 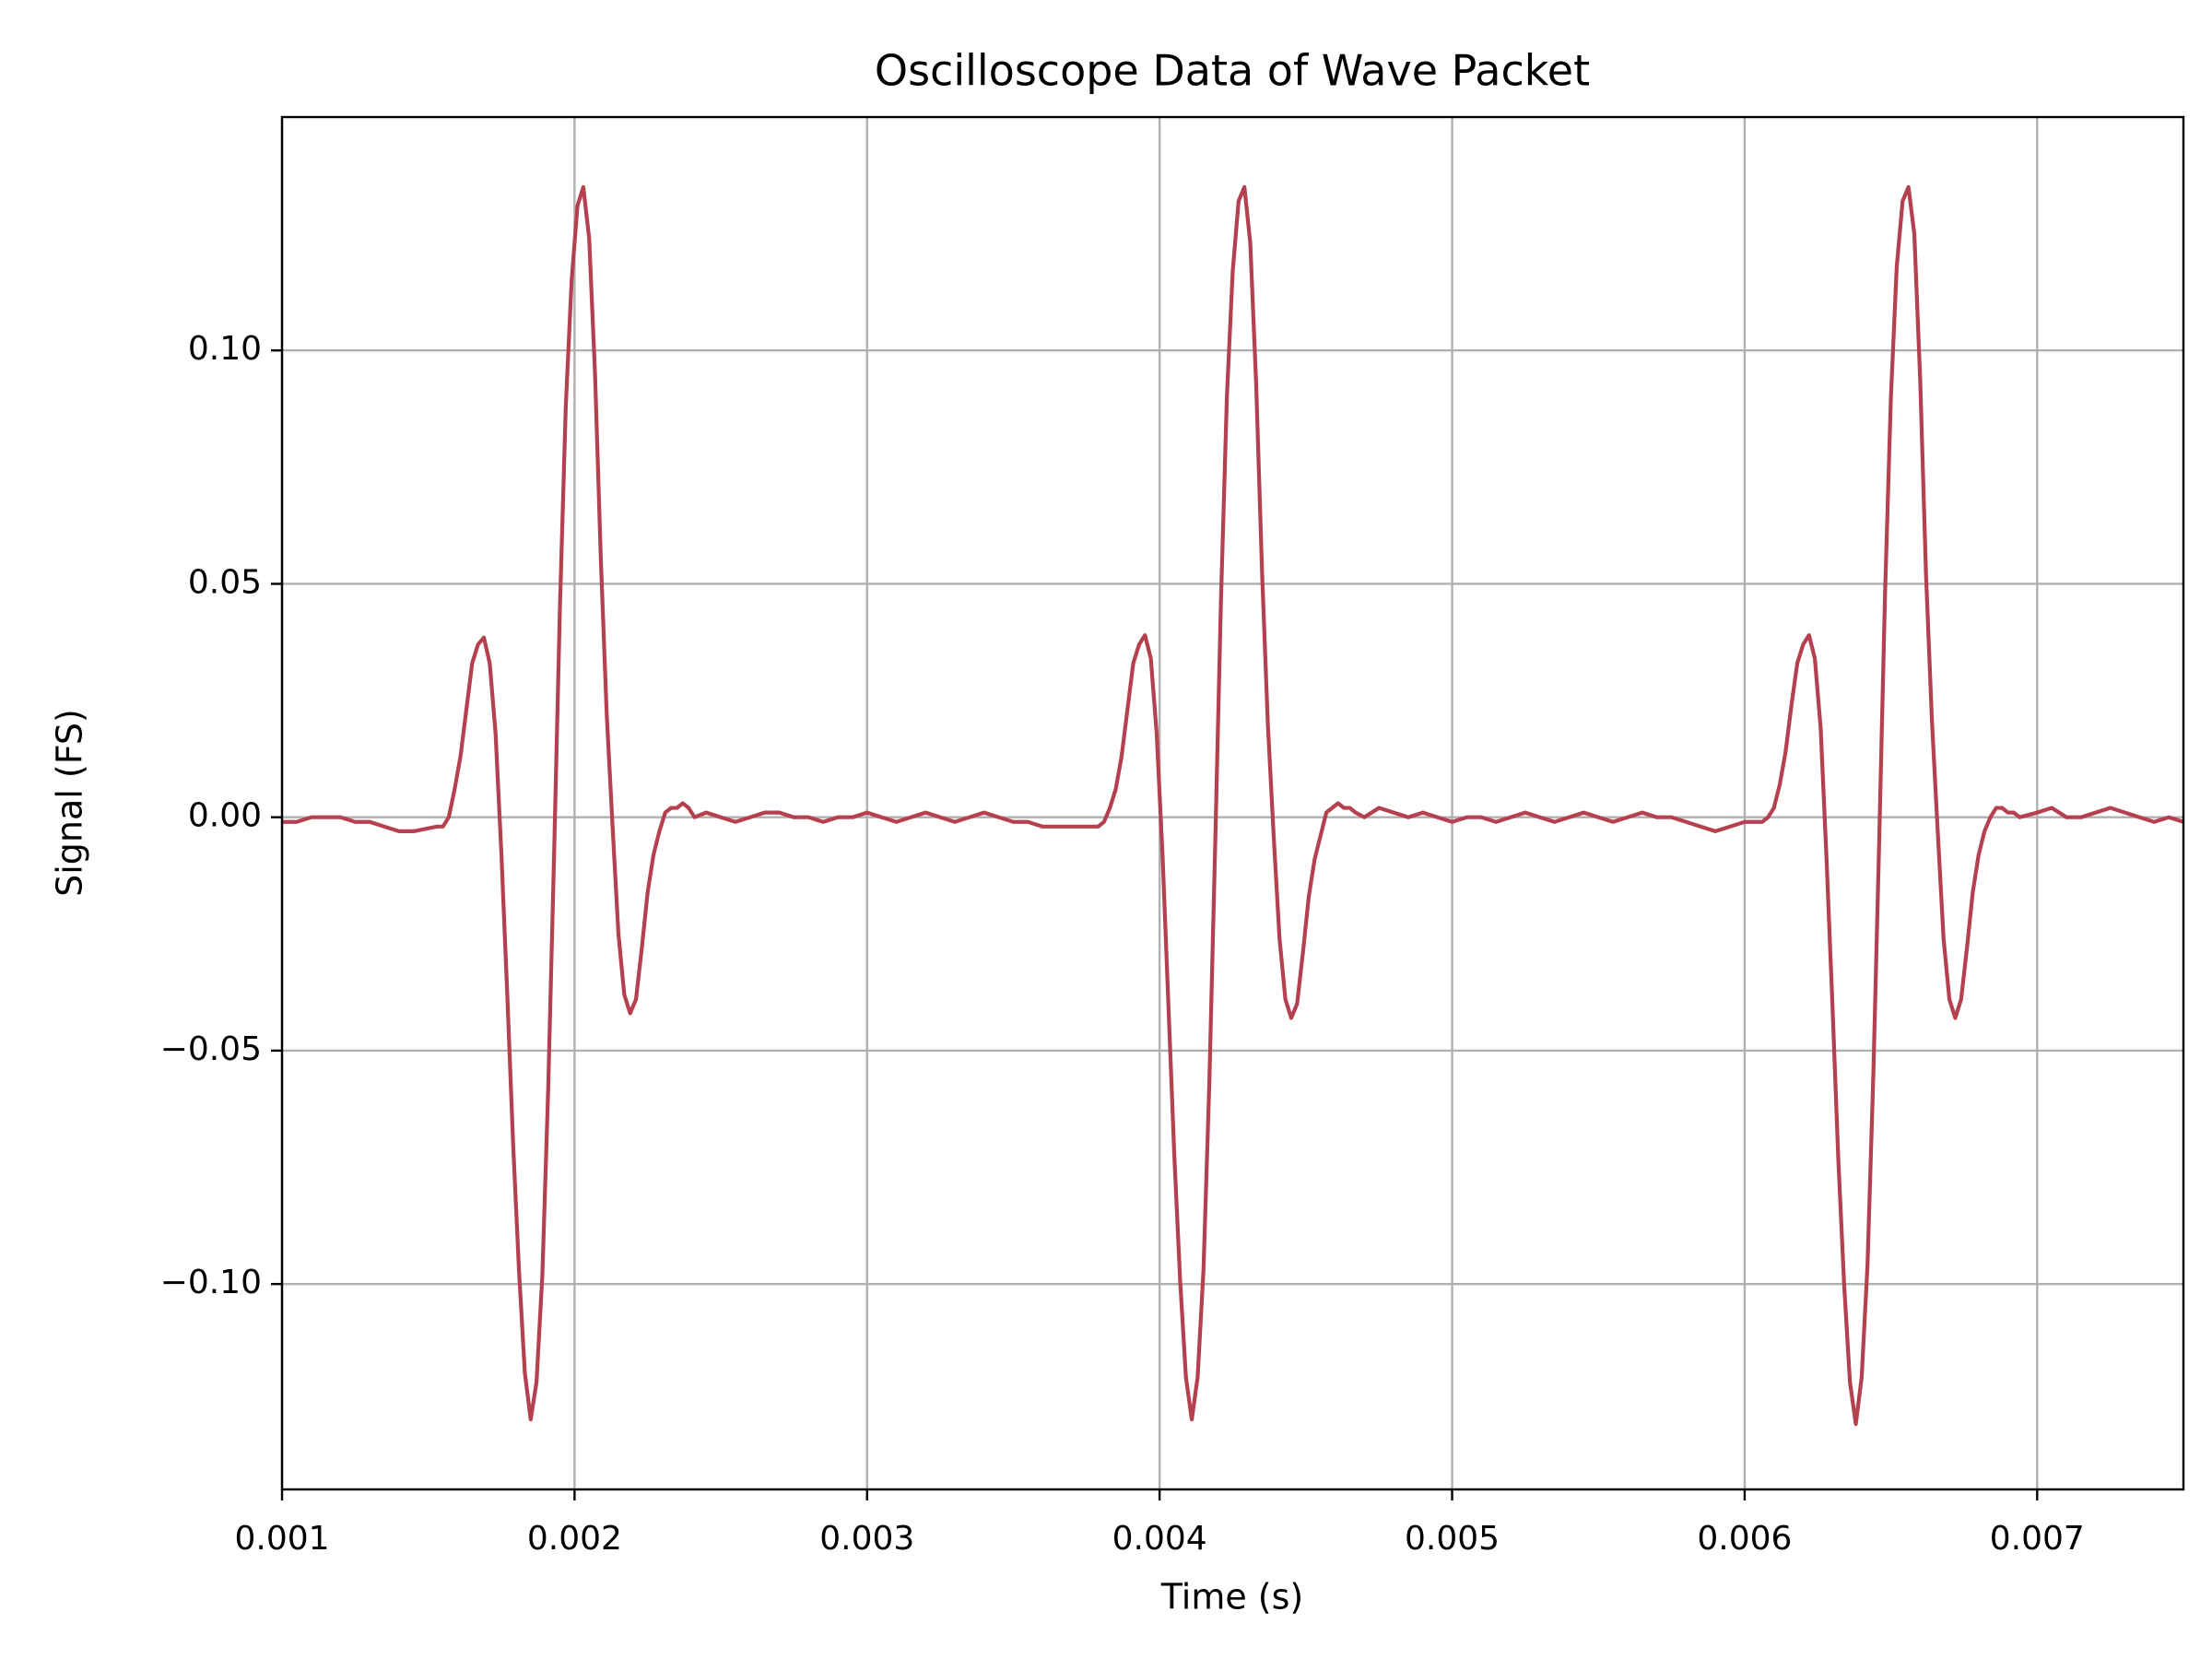 What do you see at coordinates (2037, 1539) in the screenshot?
I see `x-tick-label: 0.007` at bounding box center [2037, 1539].